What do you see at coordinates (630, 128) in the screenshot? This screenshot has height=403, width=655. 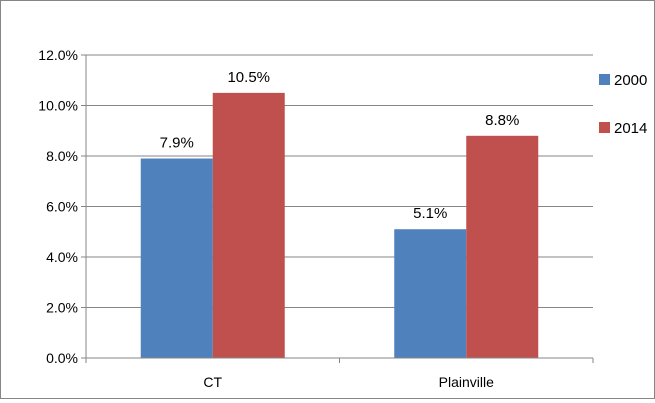 I see `legend-label: 2014` at bounding box center [630, 128].